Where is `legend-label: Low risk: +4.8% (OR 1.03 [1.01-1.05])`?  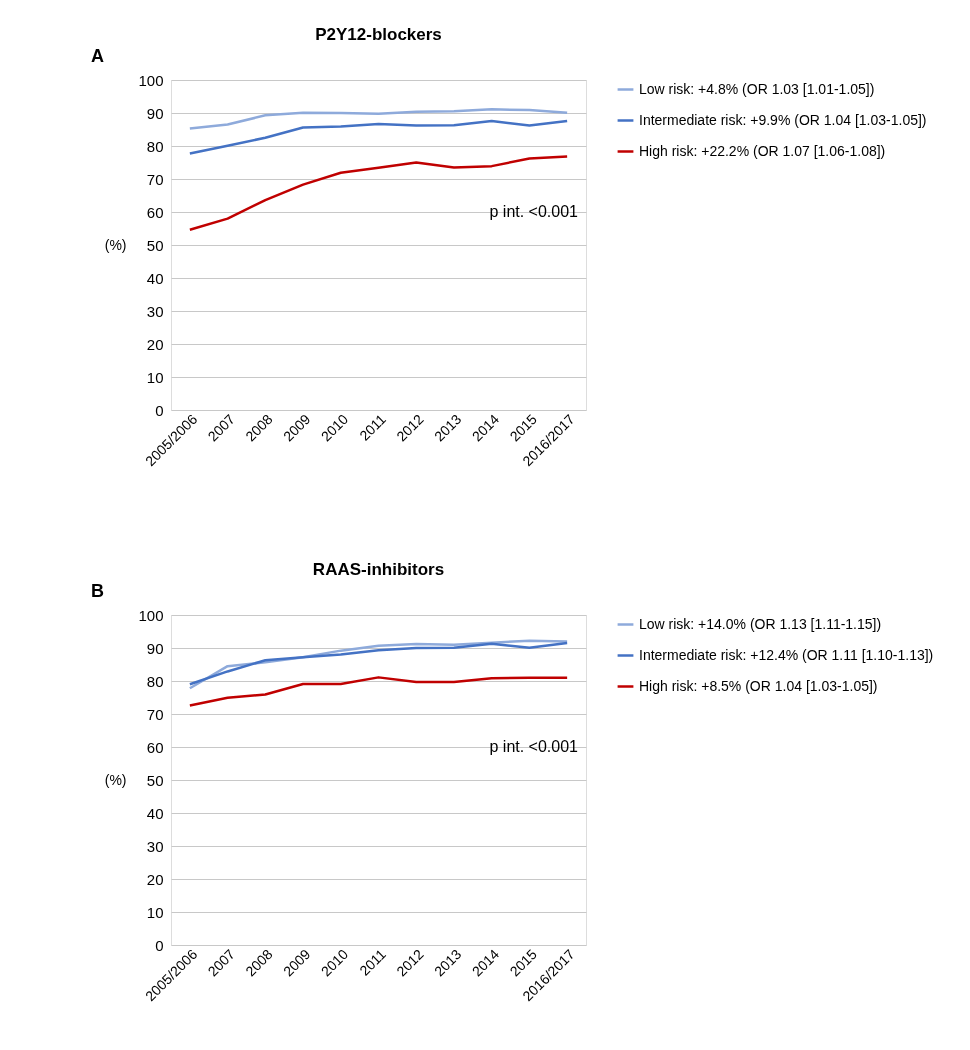
legend-label: Low risk: +4.8% (OR 1.03 [1.01-1.05]) is located at coordinates (757, 88).